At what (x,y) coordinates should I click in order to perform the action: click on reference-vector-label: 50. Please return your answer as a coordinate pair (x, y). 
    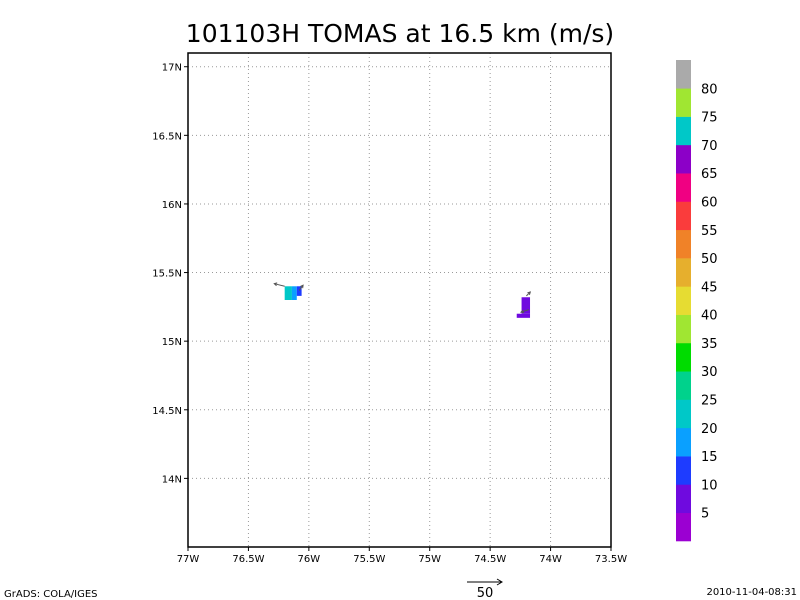
    Looking at the image, I should click on (485, 593).